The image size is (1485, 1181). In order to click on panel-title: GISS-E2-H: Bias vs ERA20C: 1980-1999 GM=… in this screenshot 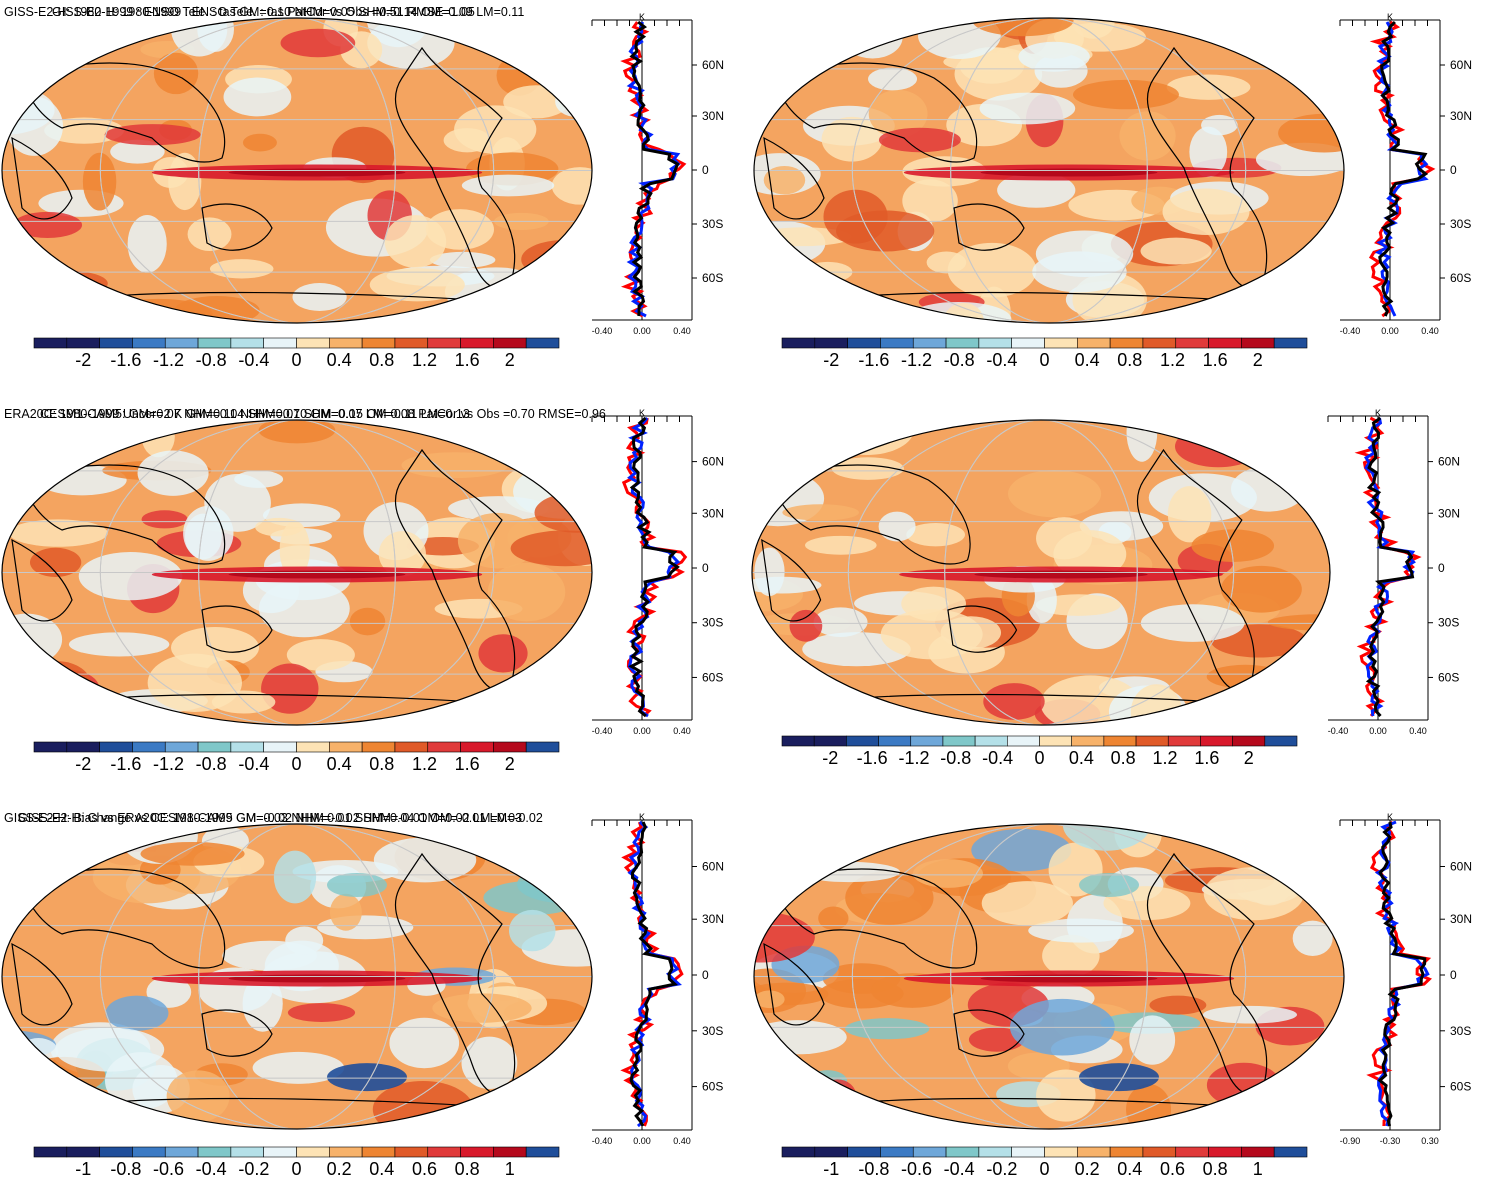, I will do `click(273, 818)`.